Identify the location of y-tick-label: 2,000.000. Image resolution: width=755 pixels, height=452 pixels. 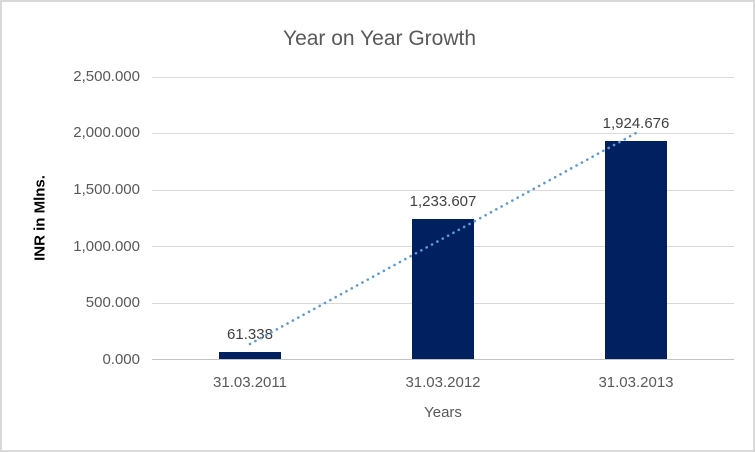
(106, 132).